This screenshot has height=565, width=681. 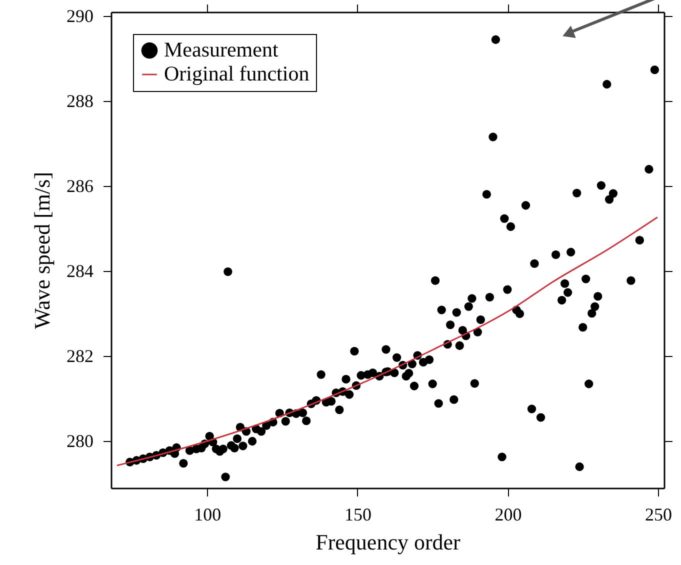 What do you see at coordinates (508, 514) in the screenshot?
I see `x-tick-label: 200` at bounding box center [508, 514].